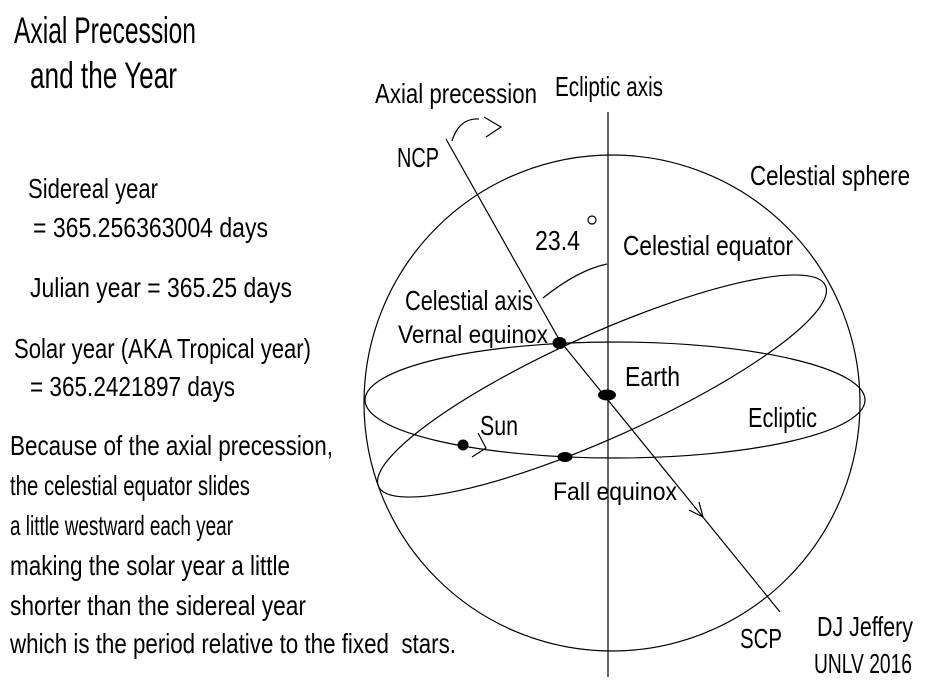 The height and width of the screenshot is (688, 934). I want to click on tilt-angle-arc, so click(575, 281).